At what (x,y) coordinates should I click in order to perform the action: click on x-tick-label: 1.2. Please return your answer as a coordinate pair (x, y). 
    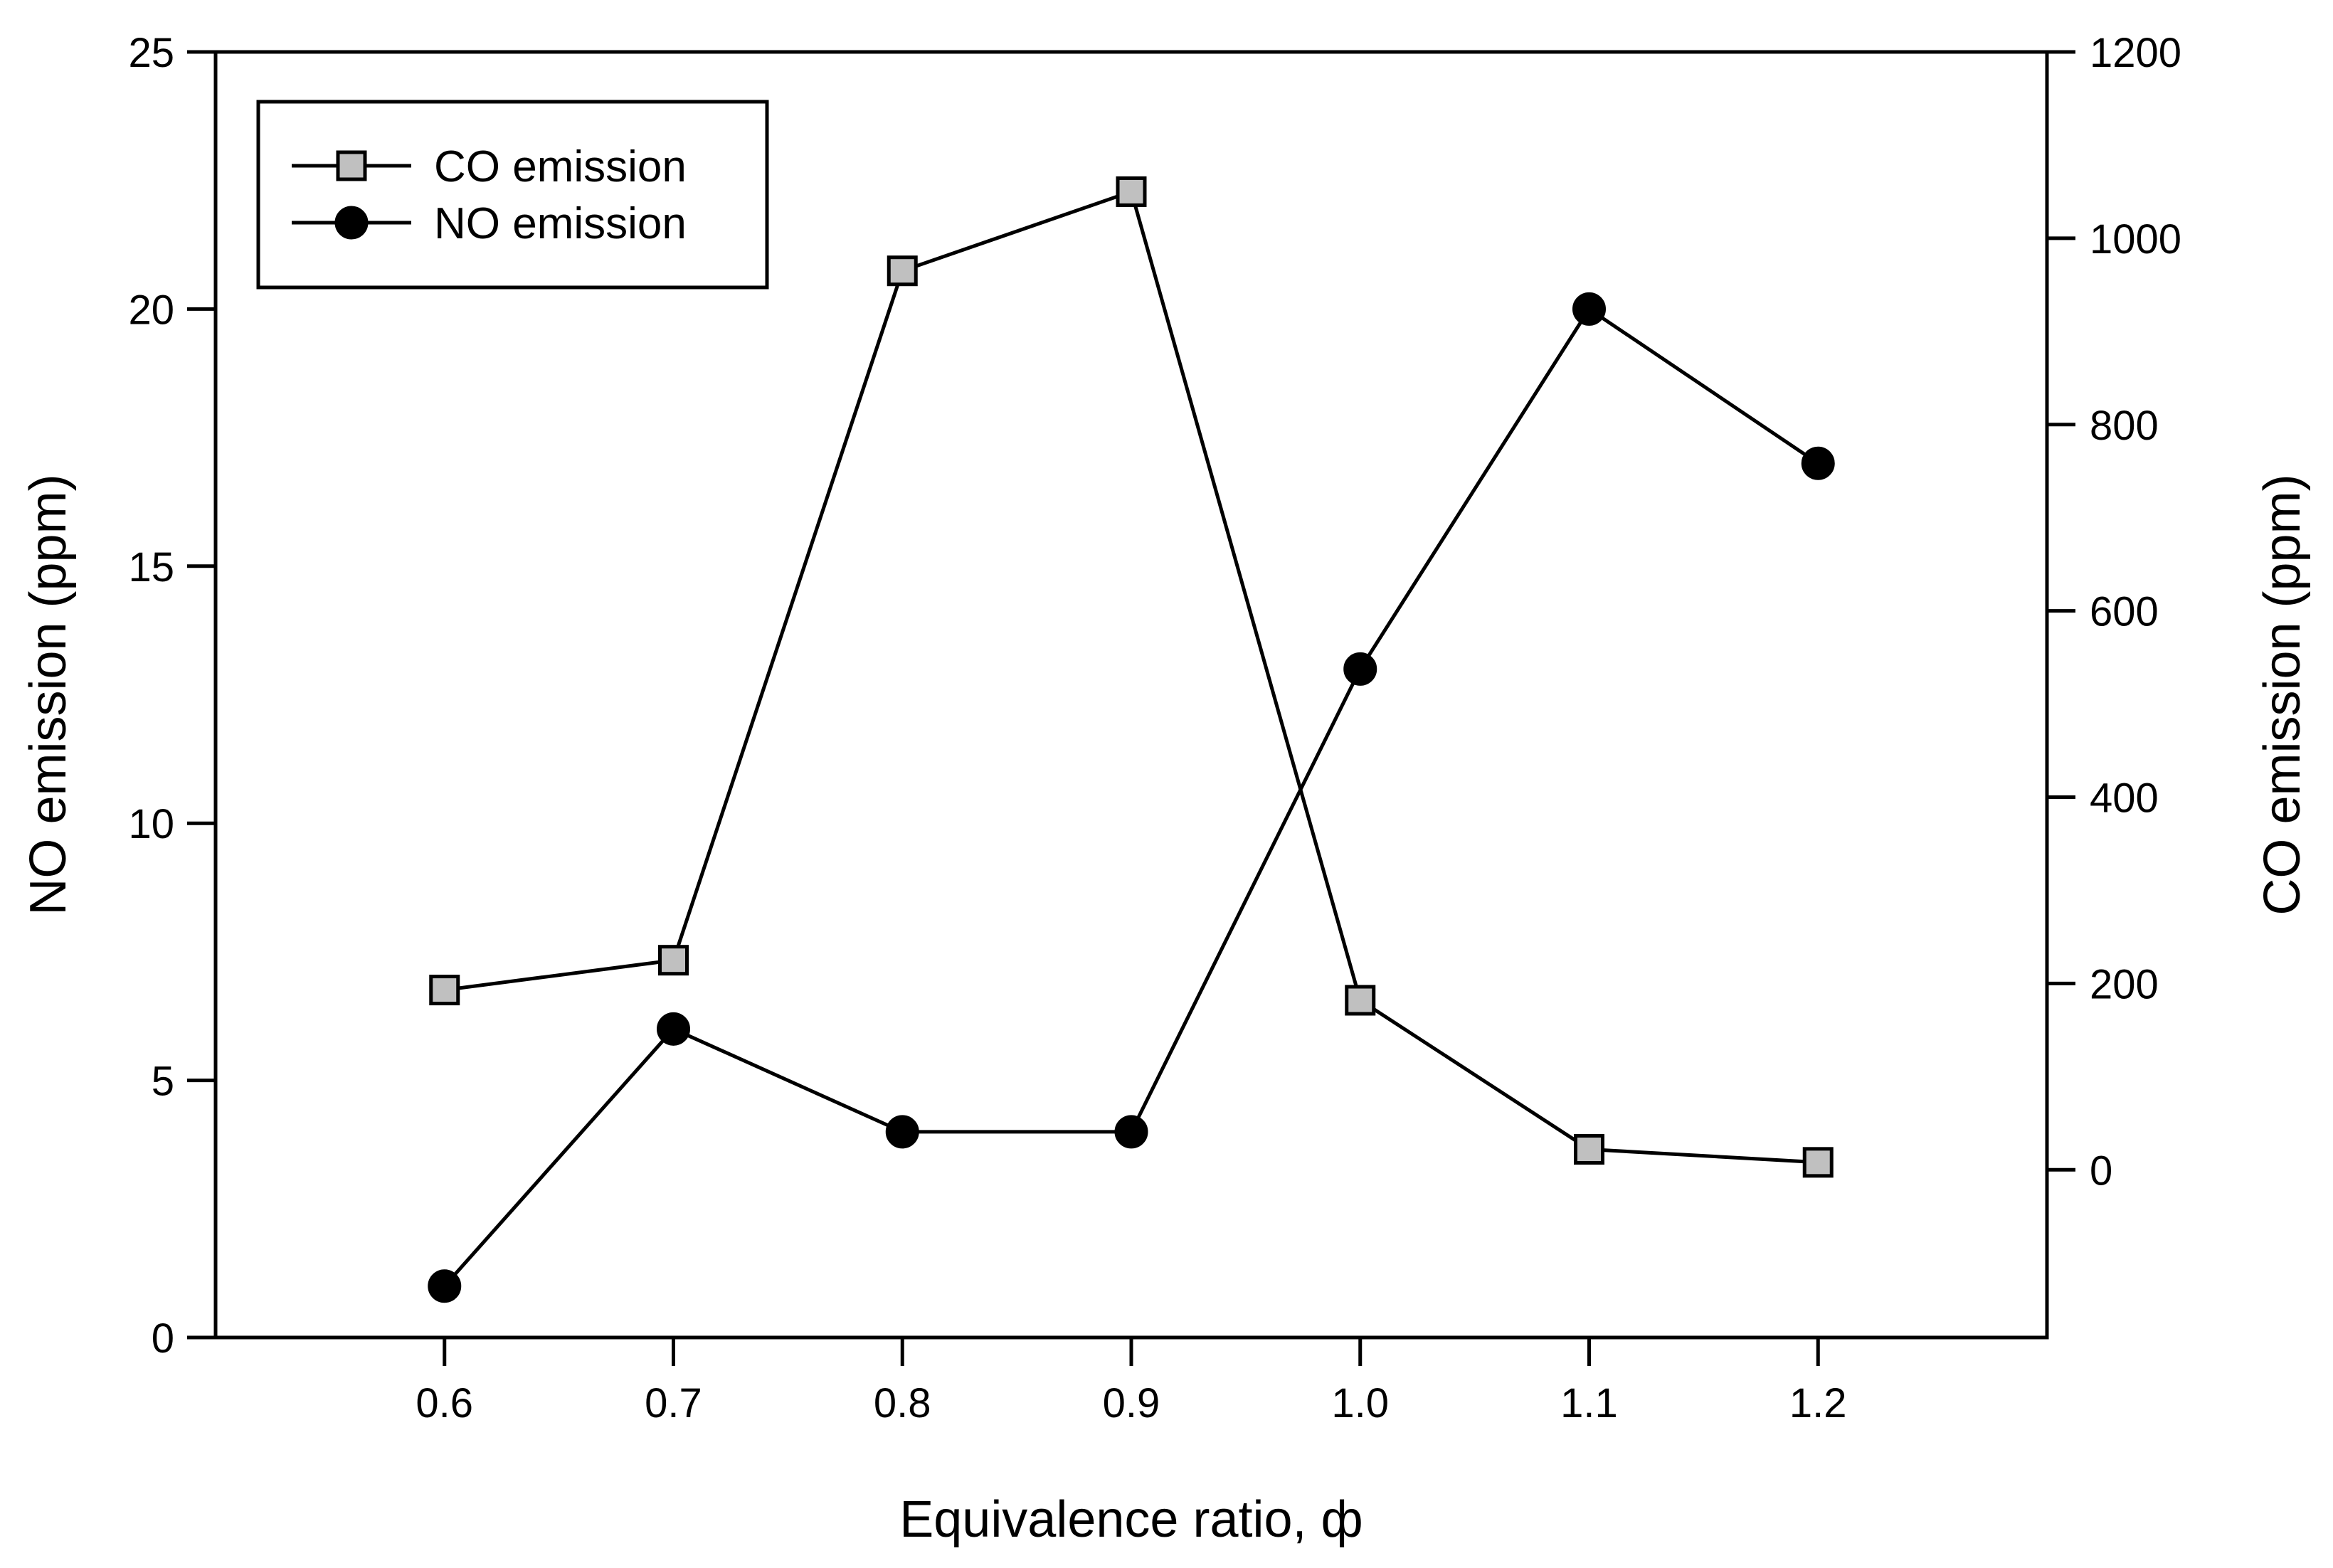
    Looking at the image, I should click on (1818, 1403).